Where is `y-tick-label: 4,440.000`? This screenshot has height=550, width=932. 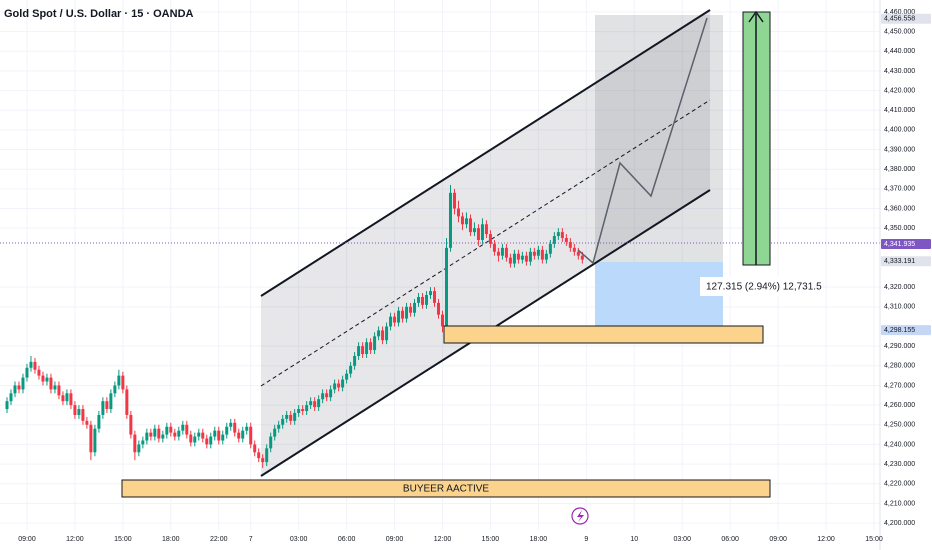 y-tick-label: 4,440.000 is located at coordinates (899, 51).